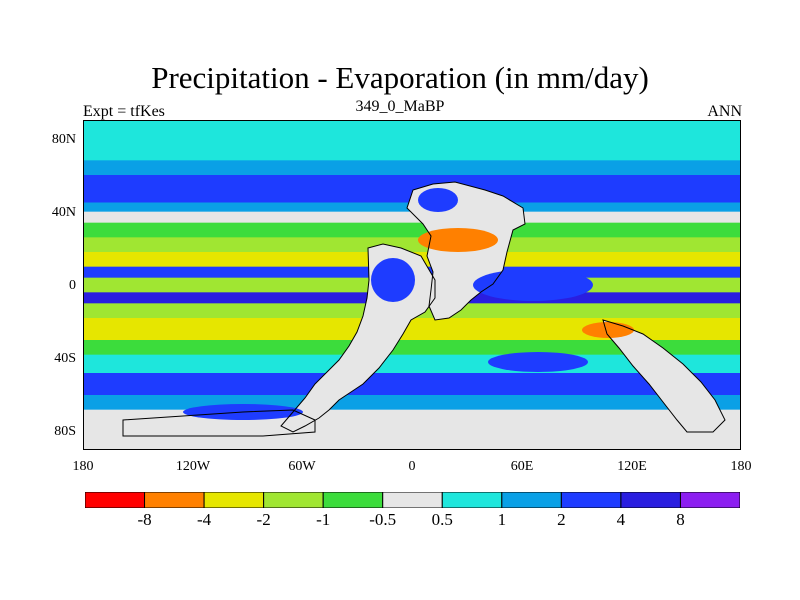  I want to click on colorbar, so click(412, 500).